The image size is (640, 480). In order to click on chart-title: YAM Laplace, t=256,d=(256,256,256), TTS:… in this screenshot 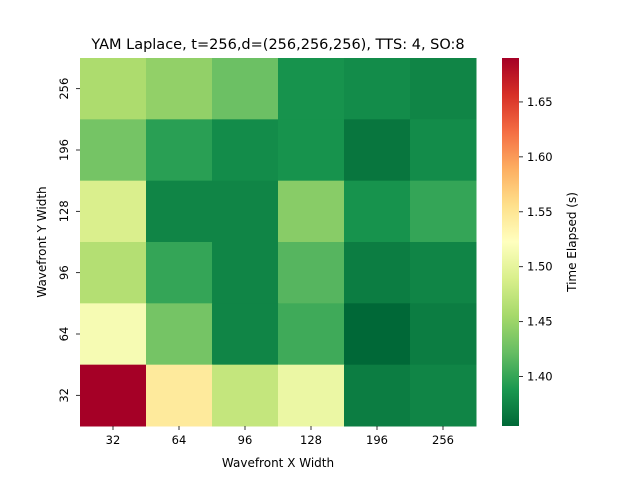, I will do `click(277, 45)`.